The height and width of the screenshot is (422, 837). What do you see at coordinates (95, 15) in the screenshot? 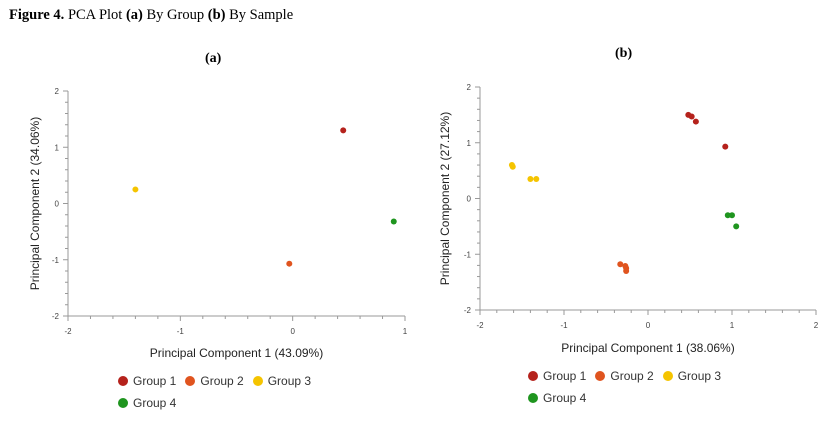
I see `figure-caption-part-1: PCA Plot` at bounding box center [95, 15].